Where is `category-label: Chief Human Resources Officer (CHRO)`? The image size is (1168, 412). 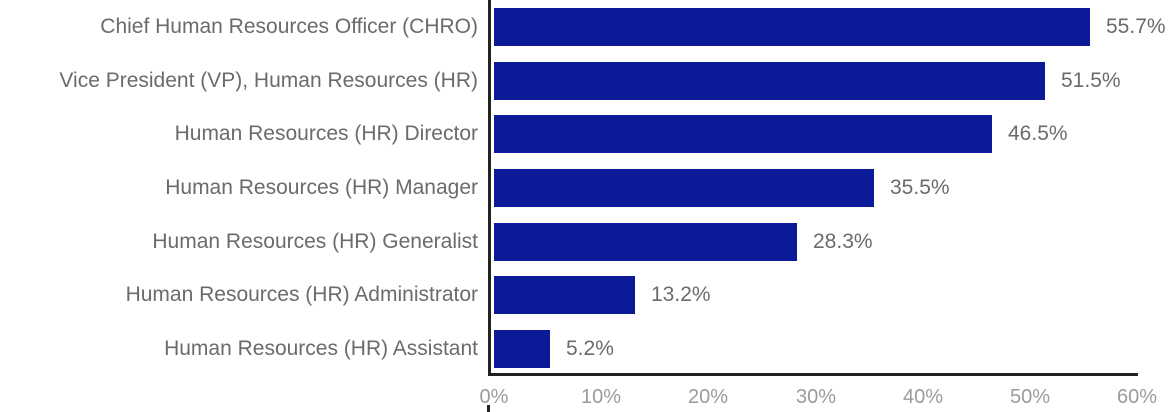
category-label: Chief Human Resources Officer (CHRO) is located at coordinates (289, 26).